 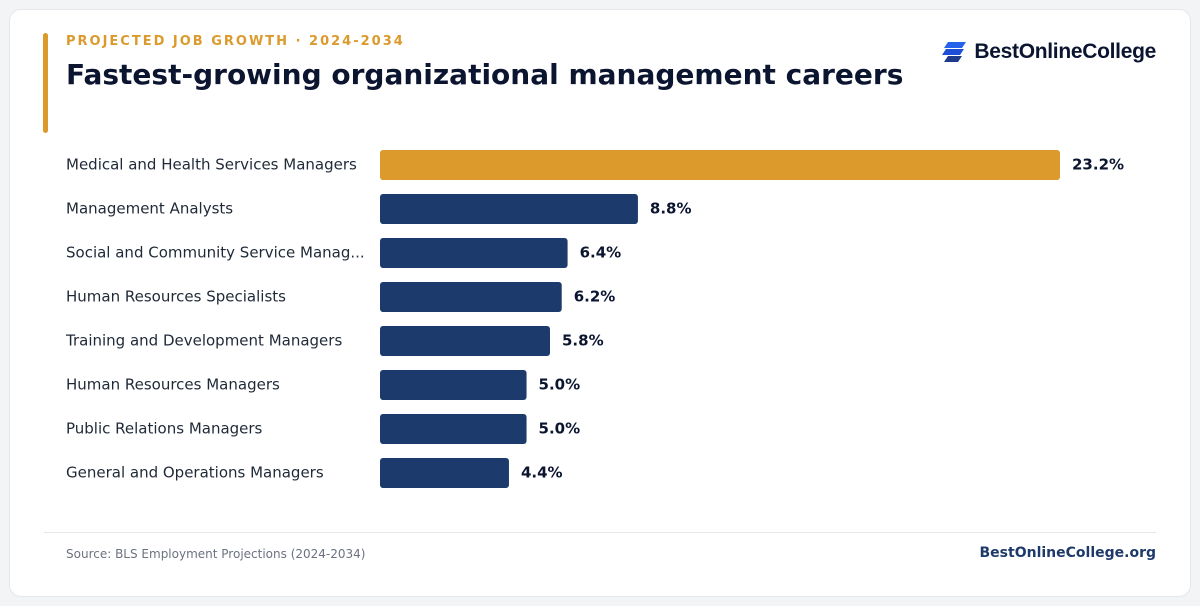 I want to click on category-label: Public Relations Managers, so click(x=164, y=429).